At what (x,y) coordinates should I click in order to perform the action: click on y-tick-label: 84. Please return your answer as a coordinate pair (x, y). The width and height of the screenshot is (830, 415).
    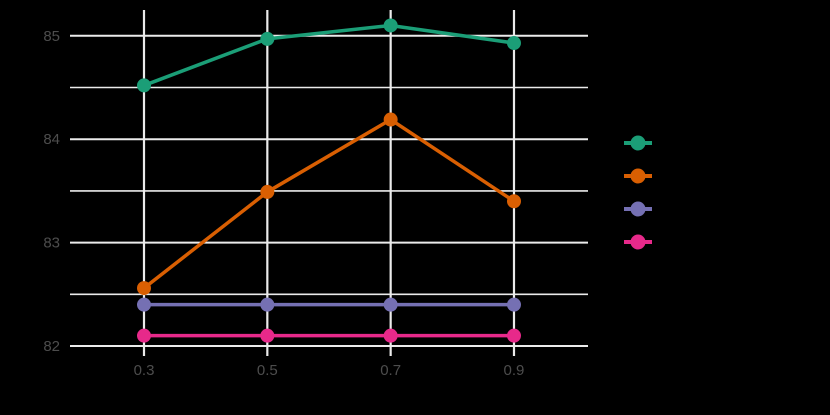
    Looking at the image, I should click on (51, 139).